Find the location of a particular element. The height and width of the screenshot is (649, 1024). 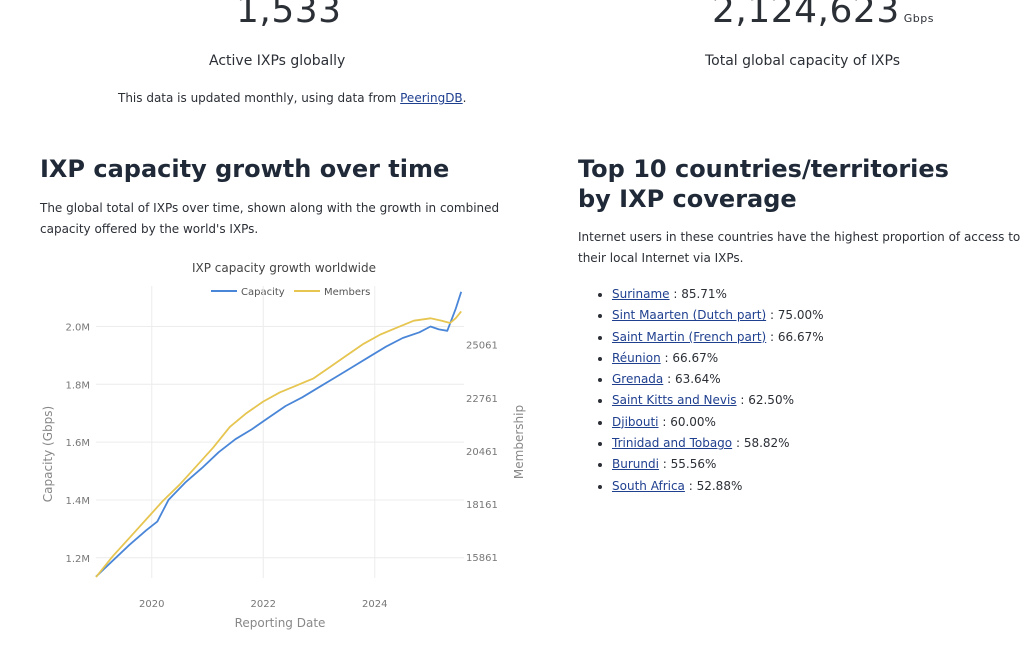

country-value: 63.64% is located at coordinates (697, 379).